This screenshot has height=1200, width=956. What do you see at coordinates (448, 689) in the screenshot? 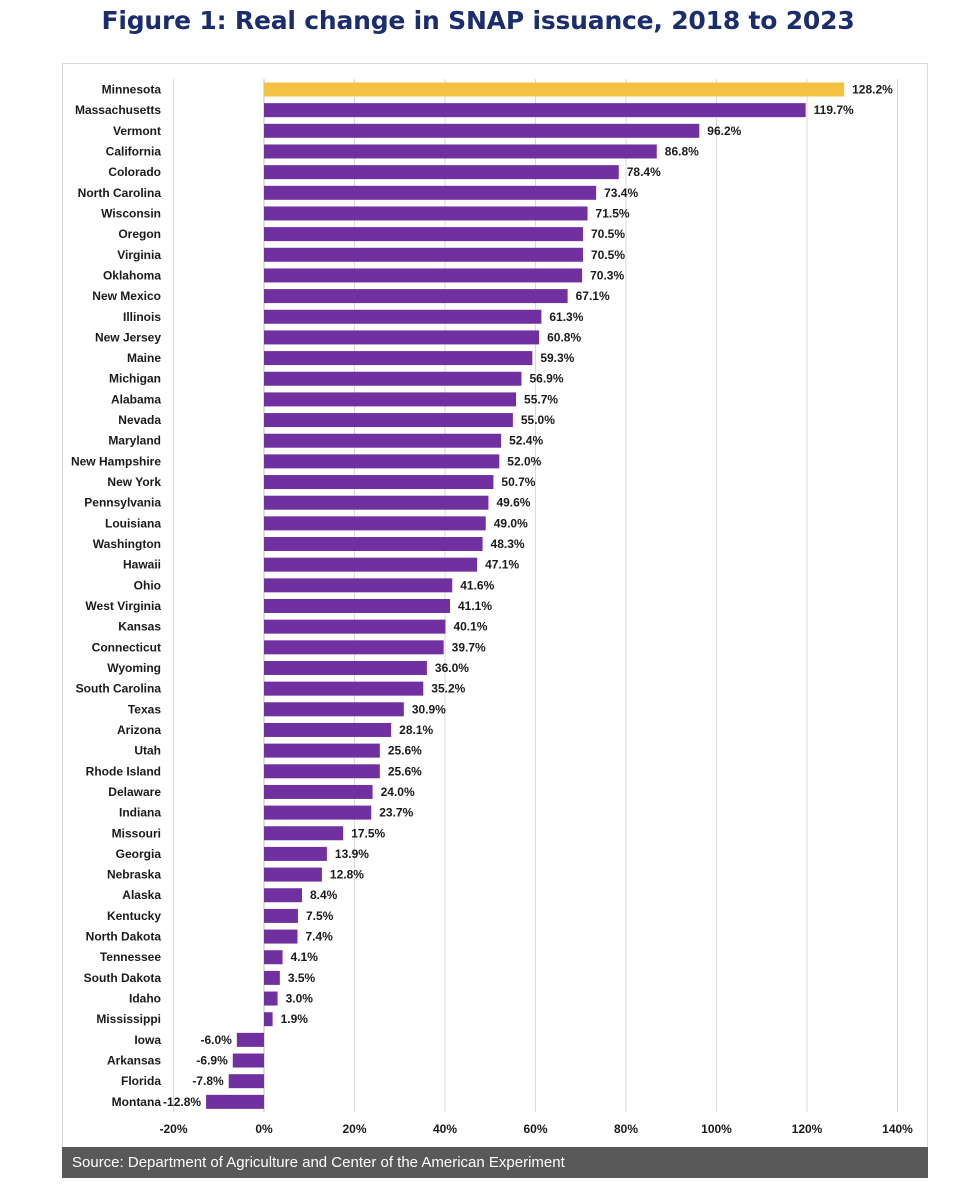
I see `data-label: 35.2%` at bounding box center [448, 689].